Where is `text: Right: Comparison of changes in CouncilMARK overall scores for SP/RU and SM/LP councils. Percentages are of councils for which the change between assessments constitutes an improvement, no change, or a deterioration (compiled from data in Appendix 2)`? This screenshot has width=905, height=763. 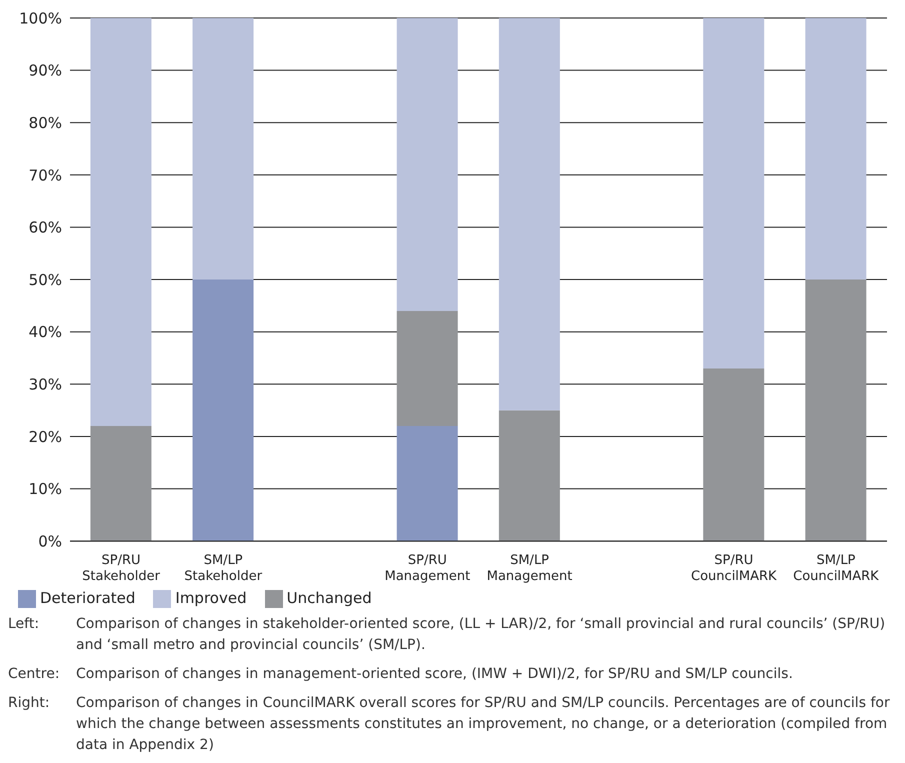
text: Right: Comparison of changes in CouncilMARK overall scores for SP/RU and SM/LP councils. Percentages are of councils for which the change between assessments constitutes an improvement, no change, or a deterioration (compiled from data in Appendix 2) is located at coordinates (449, 724).